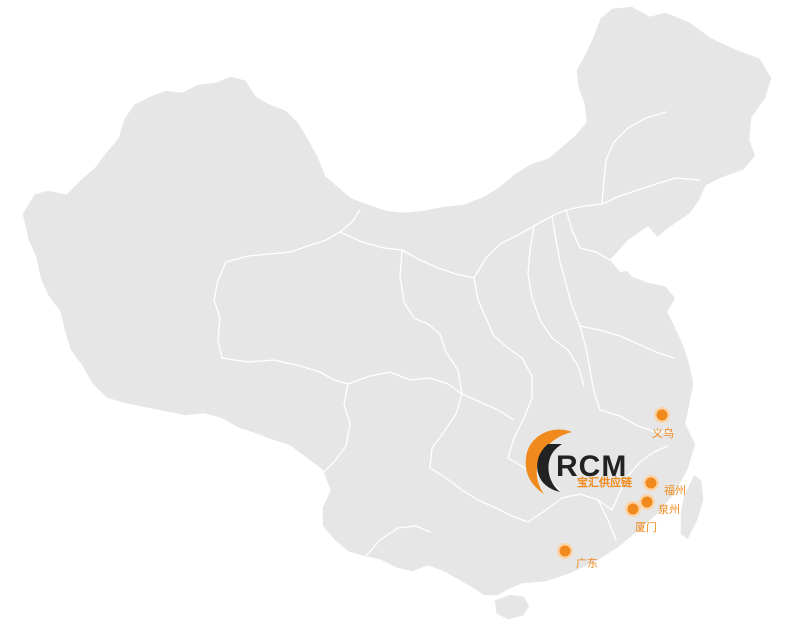 The width and height of the screenshot is (794, 633). What do you see at coordinates (663, 433) in the screenshot?
I see `city-label-yiwu: 义乌` at bounding box center [663, 433].